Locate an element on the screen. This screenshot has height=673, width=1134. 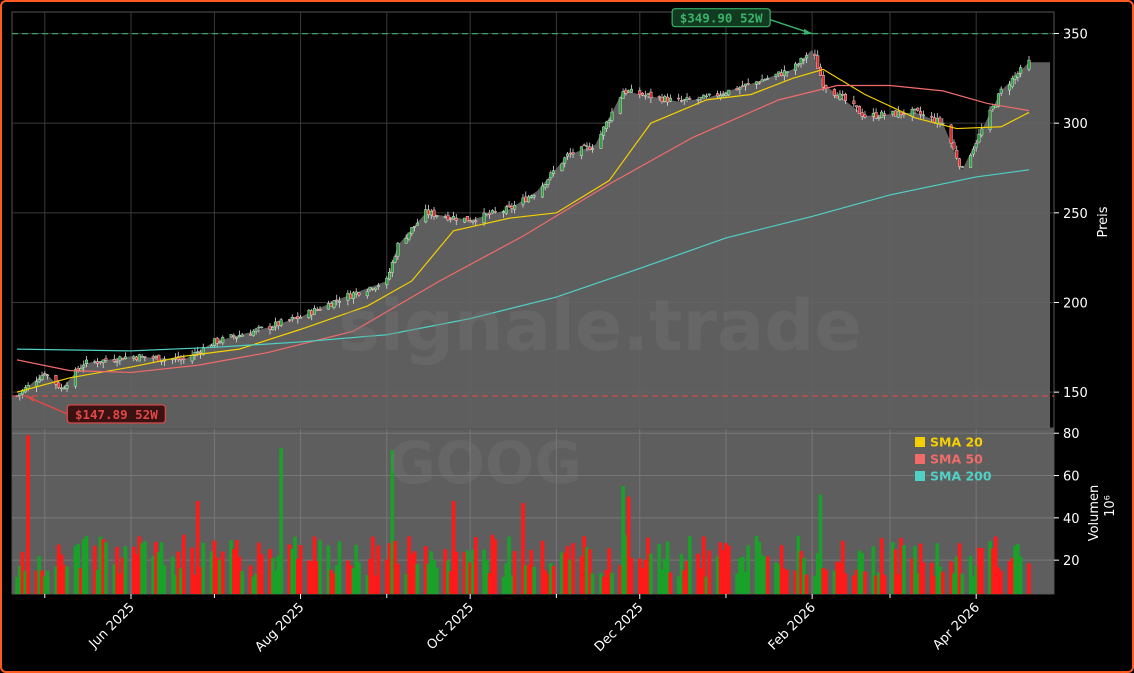
legend-swatch is located at coordinates (920, 459).